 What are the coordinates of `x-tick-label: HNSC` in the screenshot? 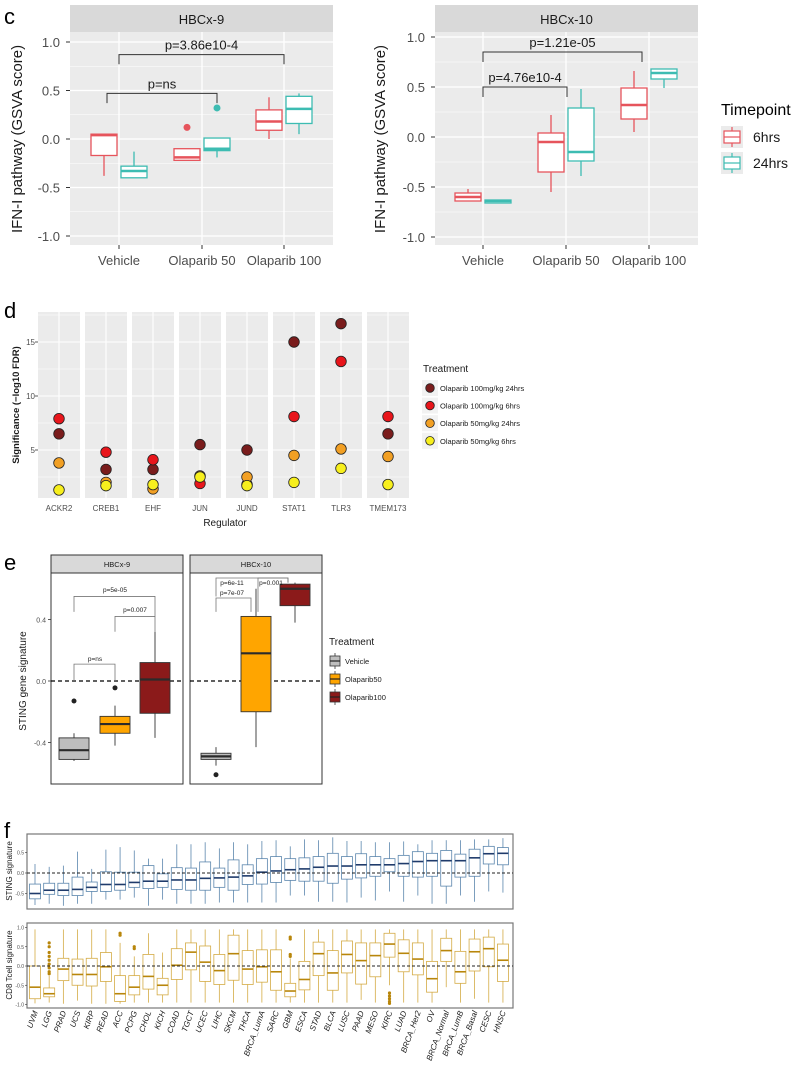 It's located at (500, 1021).